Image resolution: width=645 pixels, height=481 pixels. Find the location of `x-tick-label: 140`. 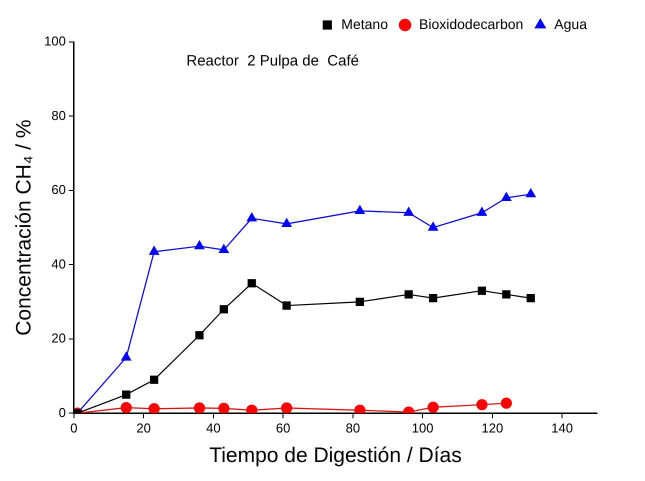

x-tick-label: 140 is located at coordinates (562, 428).